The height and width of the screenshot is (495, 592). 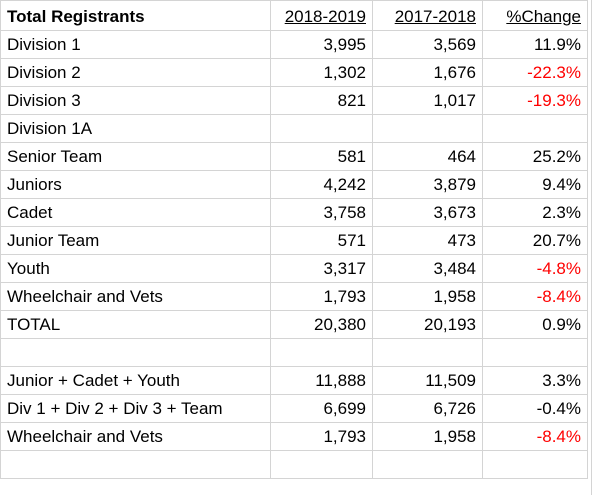 What do you see at coordinates (427, 44) in the screenshot?
I see `value-2017-2018-cell: 3,569` at bounding box center [427, 44].